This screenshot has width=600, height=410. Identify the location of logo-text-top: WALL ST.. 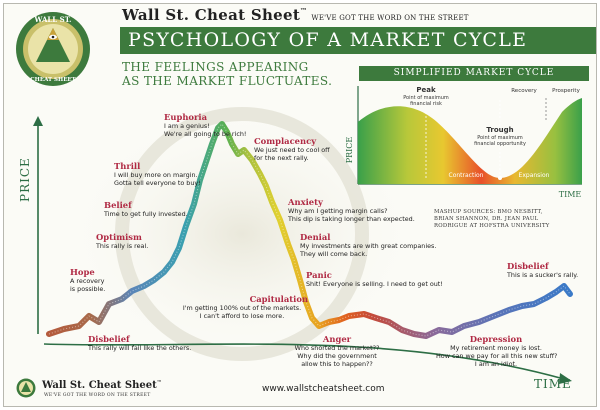
(53, 19).